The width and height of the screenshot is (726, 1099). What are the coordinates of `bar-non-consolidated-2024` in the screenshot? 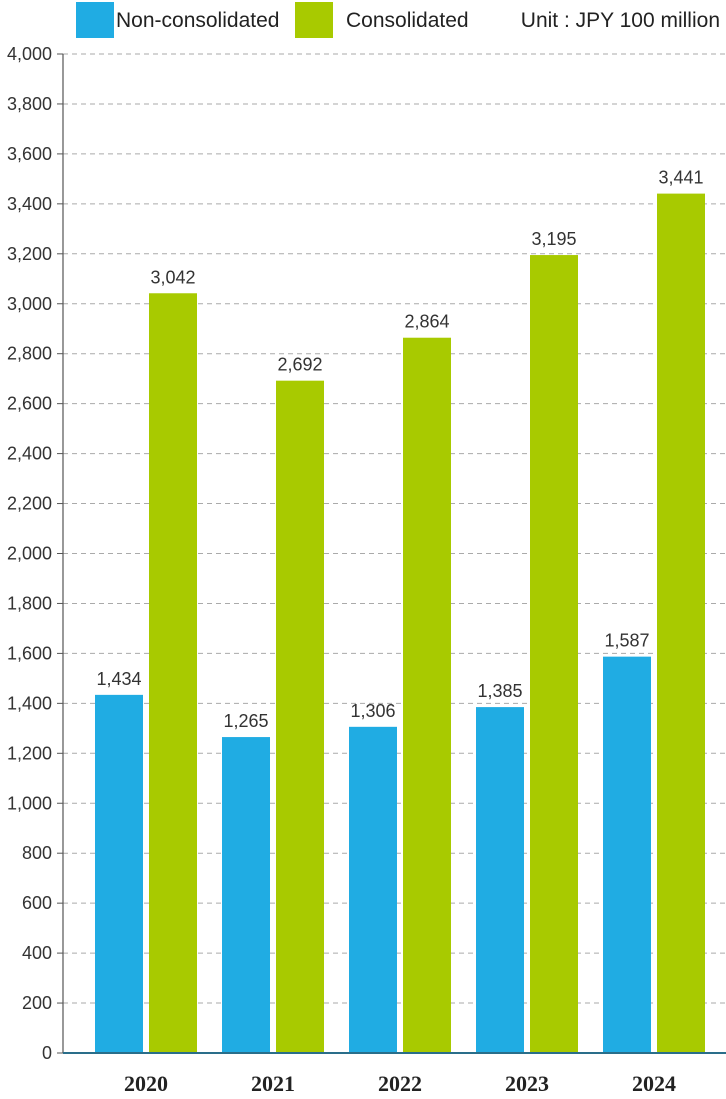 It's located at (627, 854).